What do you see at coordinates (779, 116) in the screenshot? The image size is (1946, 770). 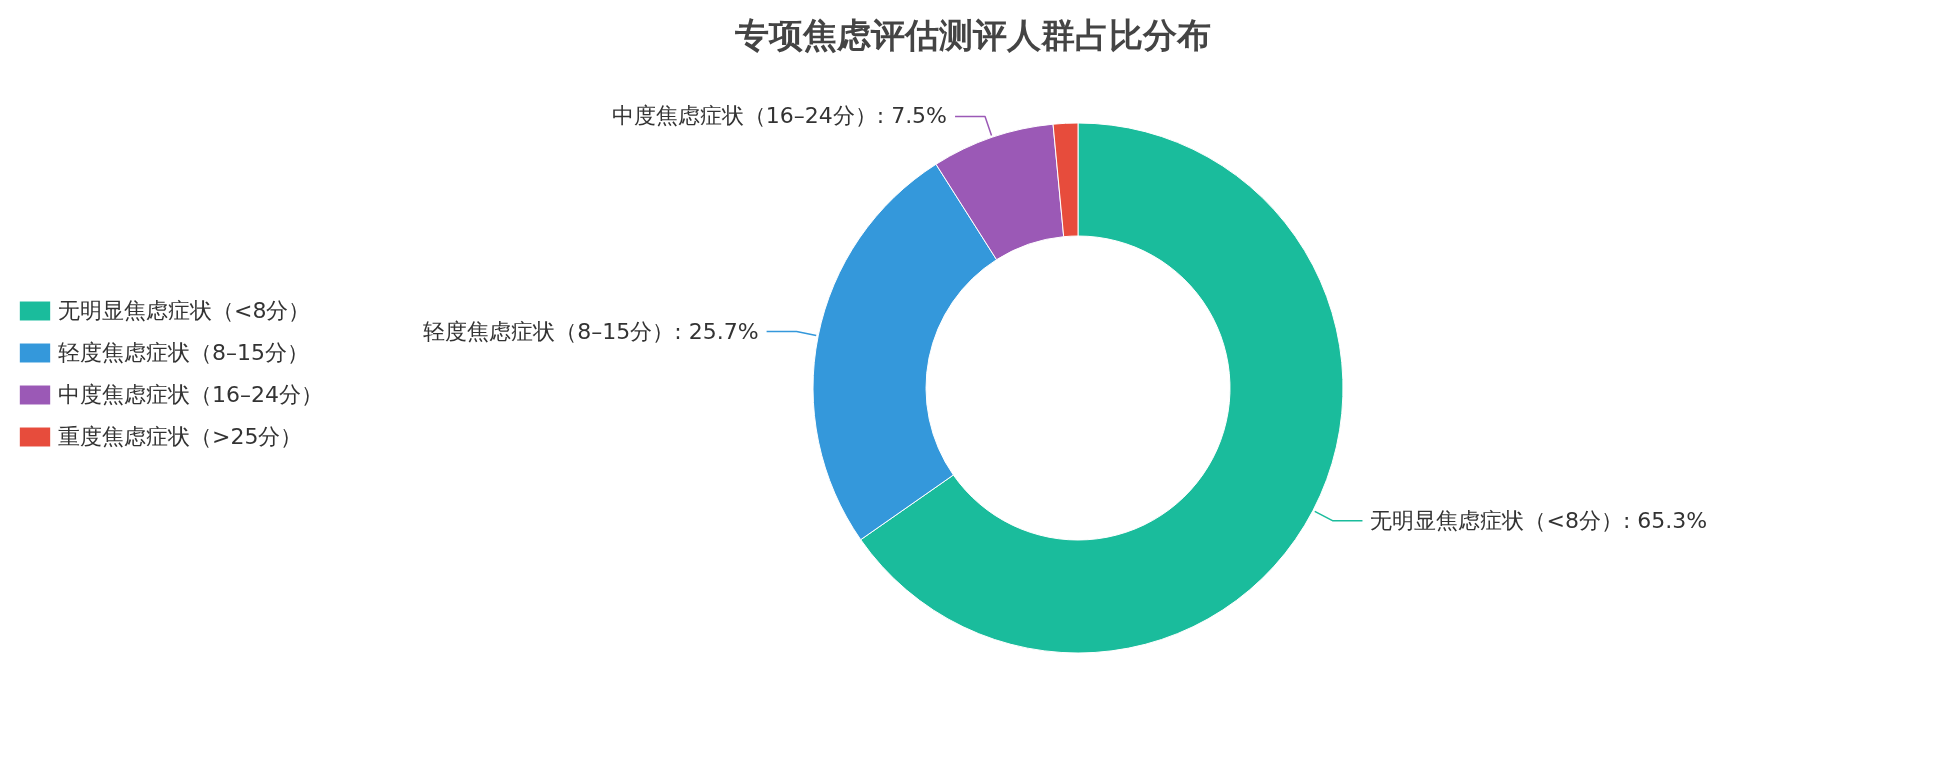 I see `data-label: 中度焦虑症状（16–24分）: 7.5%` at bounding box center [779, 116].